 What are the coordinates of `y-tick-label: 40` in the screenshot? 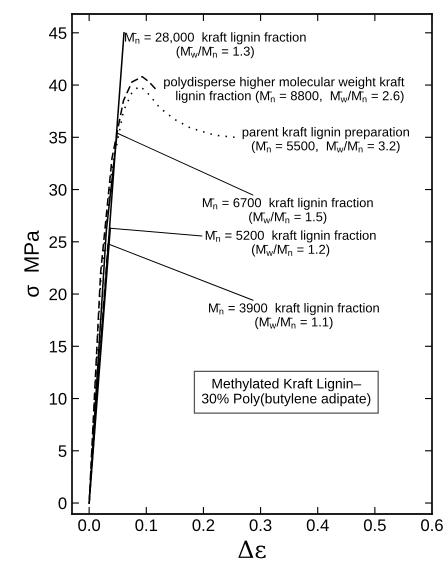 It's located at (57, 85).